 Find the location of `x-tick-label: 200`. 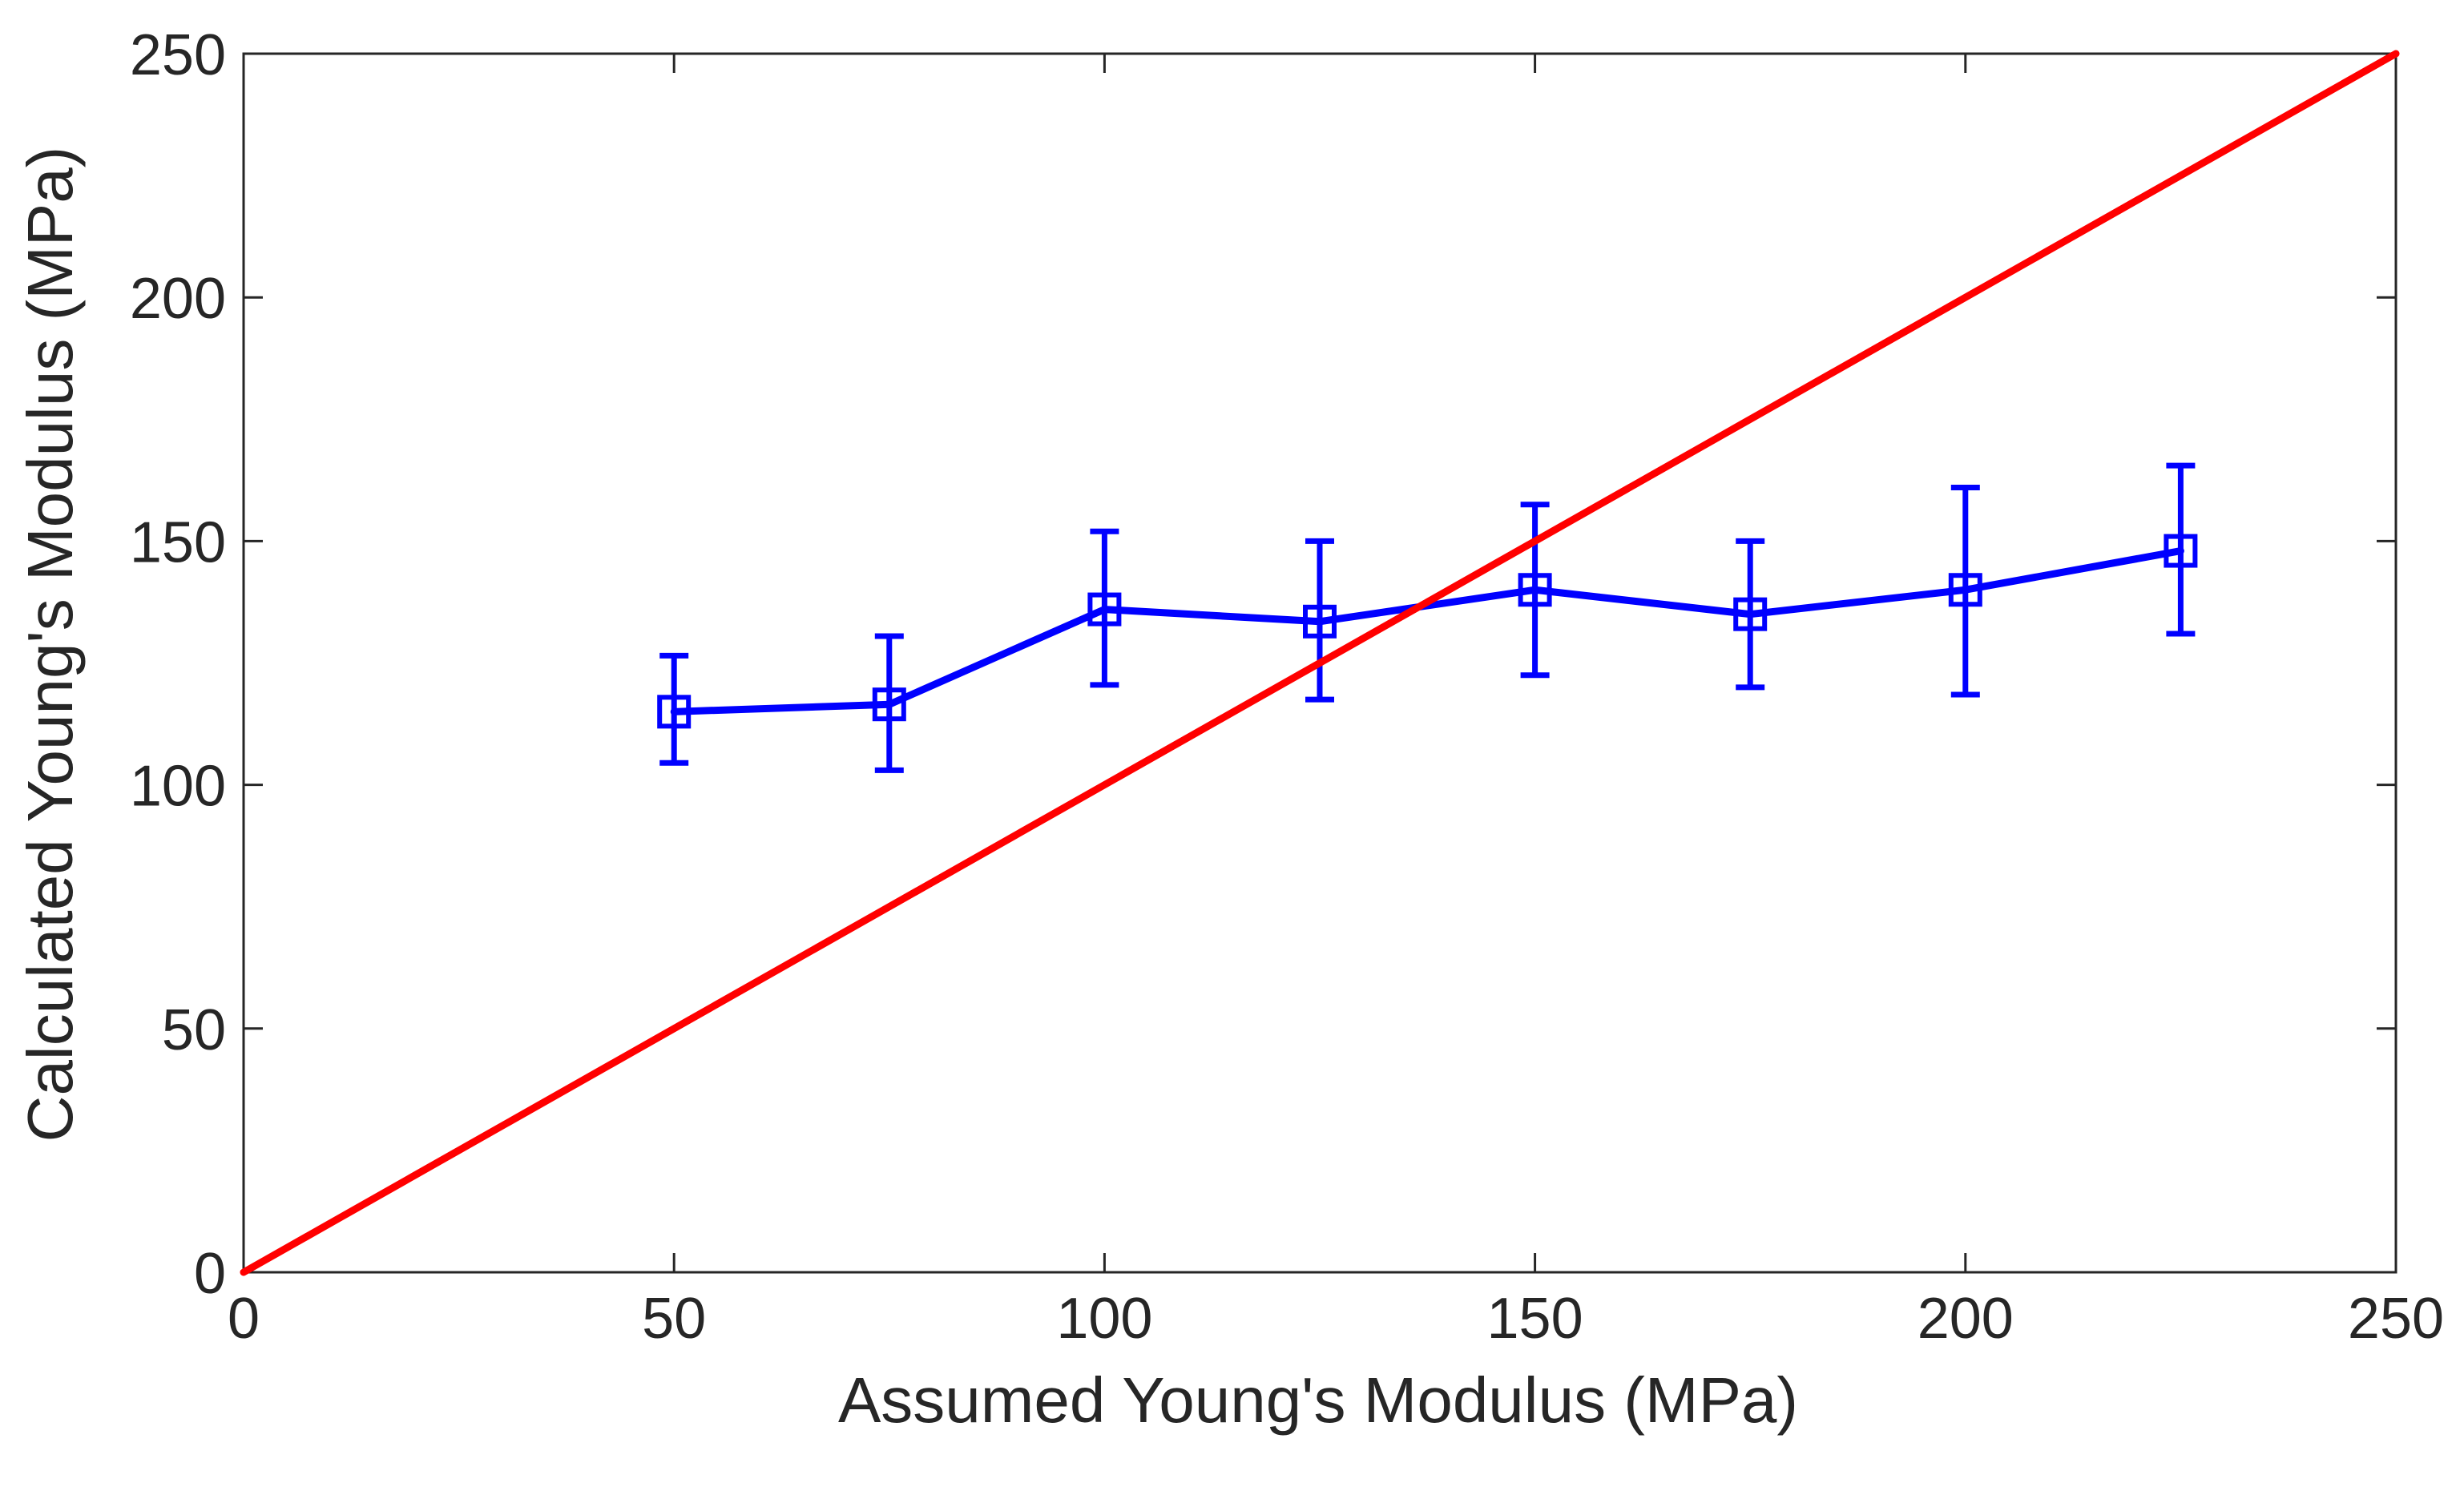

x-tick-label: 200 is located at coordinates (1966, 1319).